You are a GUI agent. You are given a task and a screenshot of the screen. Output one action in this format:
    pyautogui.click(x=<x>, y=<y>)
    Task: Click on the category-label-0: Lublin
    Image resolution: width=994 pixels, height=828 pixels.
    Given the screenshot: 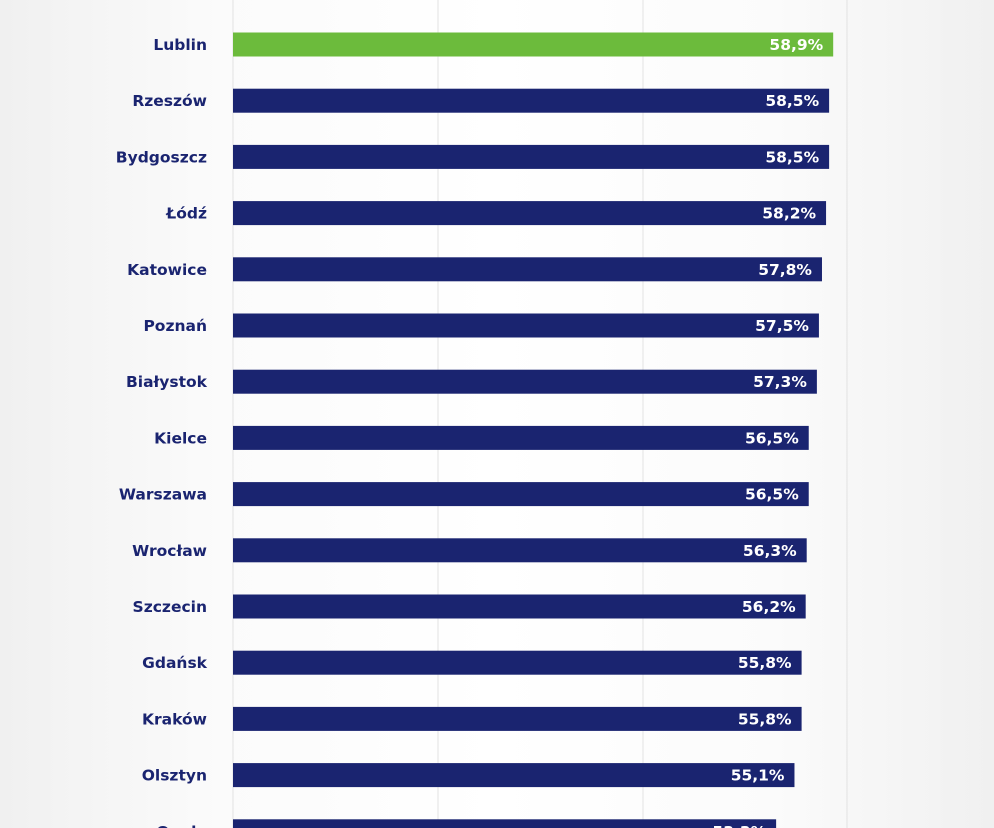 What is the action you would take?
    pyautogui.click(x=180, y=45)
    